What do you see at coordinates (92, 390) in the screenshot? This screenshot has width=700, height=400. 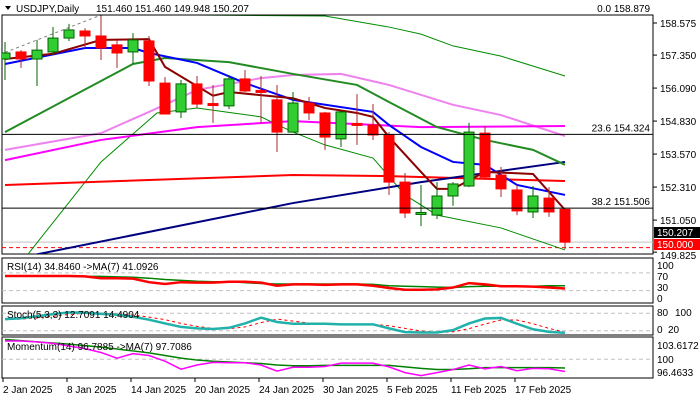 I see `date-label: 8 Jan 2025` at bounding box center [92, 390].